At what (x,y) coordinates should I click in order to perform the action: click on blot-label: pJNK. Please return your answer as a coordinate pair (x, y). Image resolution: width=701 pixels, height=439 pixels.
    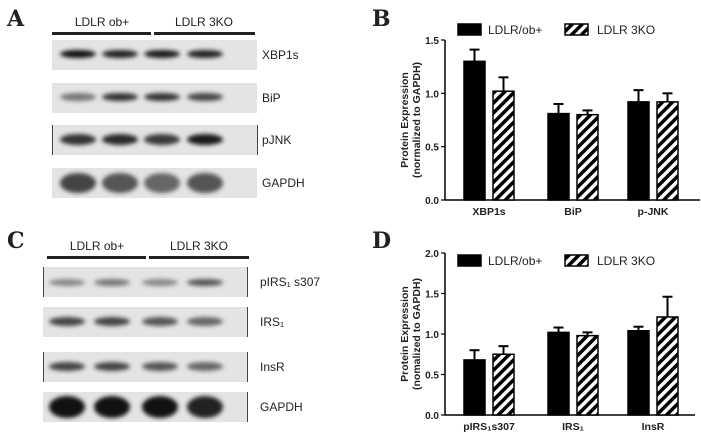
    Looking at the image, I should click on (277, 140).